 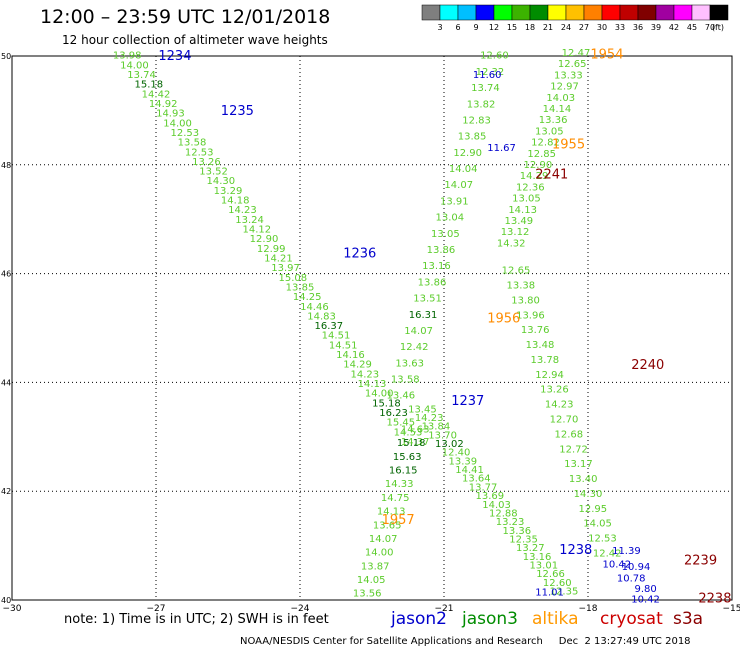 I want to click on legend-s3a: s3a, so click(x=688, y=619).